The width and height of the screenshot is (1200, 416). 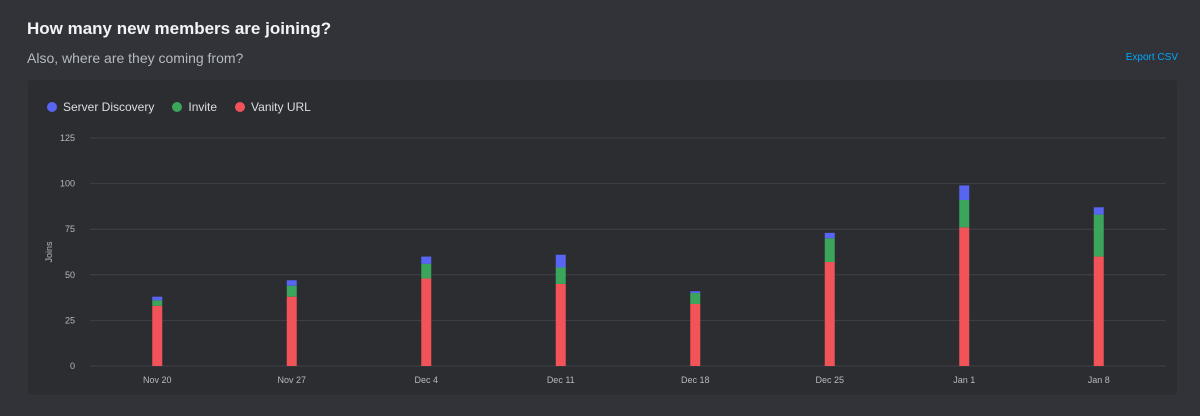 What do you see at coordinates (67, 184) in the screenshot?
I see `y-tick-label: 100` at bounding box center [67, 184].